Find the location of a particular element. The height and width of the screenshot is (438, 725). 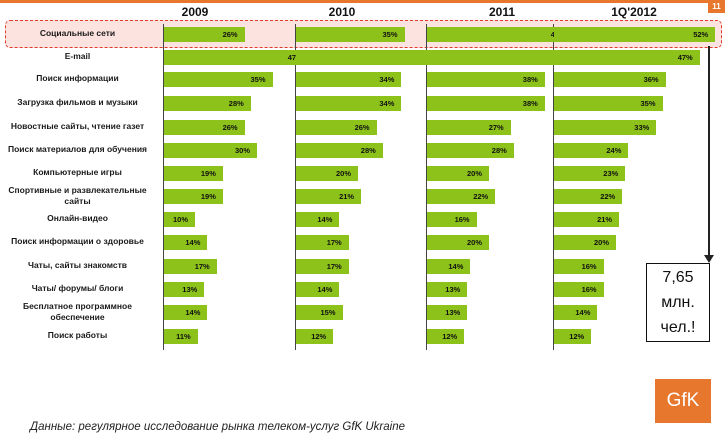

bar-value-label: 11% is located at coordinates (183, 336).